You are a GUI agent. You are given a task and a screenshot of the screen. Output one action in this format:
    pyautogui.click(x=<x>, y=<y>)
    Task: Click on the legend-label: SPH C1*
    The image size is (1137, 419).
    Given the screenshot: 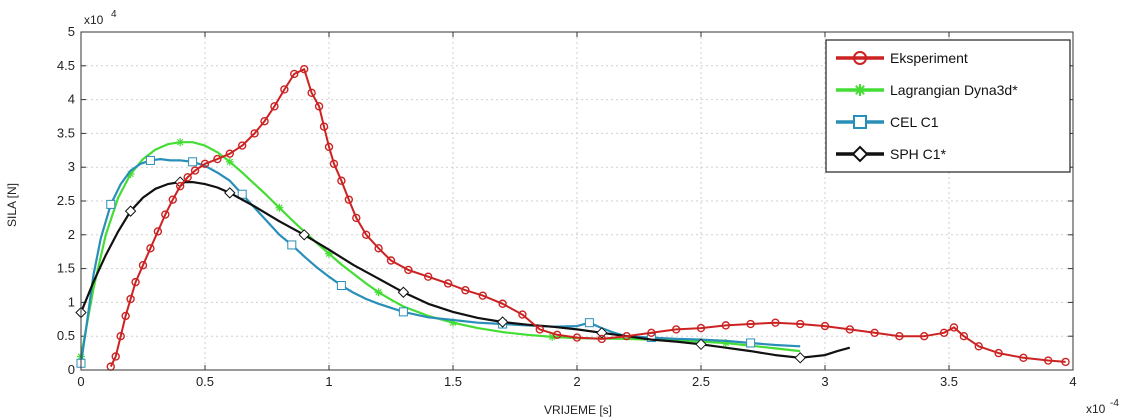 What is the action you would take?
    pyautogui.click(x=918, y=154)
    